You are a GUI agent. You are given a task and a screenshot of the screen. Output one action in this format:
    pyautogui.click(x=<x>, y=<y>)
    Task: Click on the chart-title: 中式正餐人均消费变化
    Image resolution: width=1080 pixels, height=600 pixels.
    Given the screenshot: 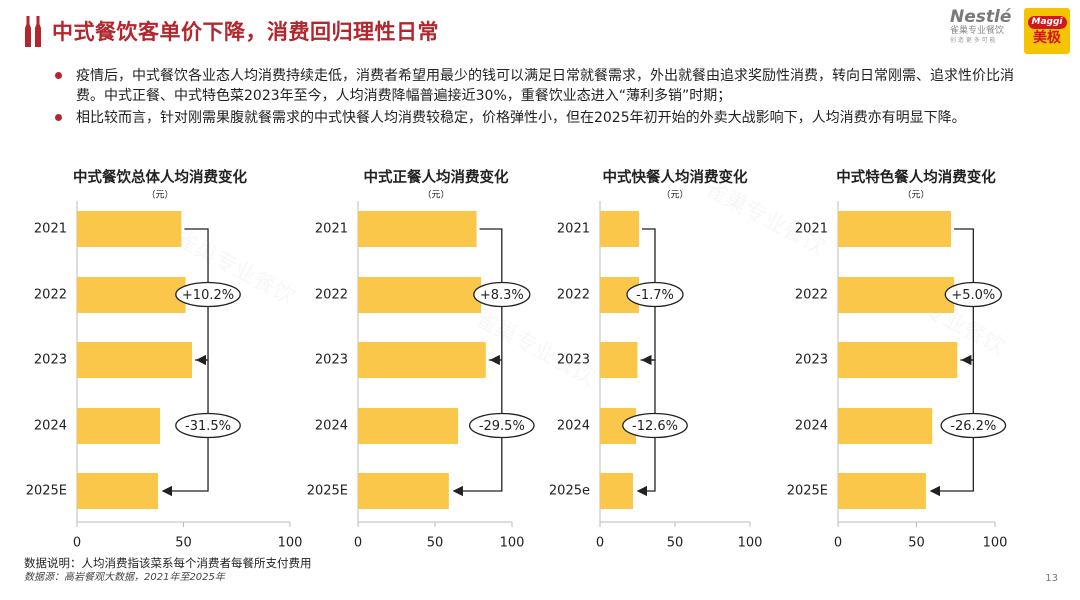 What is the action you would take?
    pyautogui.click(x=436, y=177)
    